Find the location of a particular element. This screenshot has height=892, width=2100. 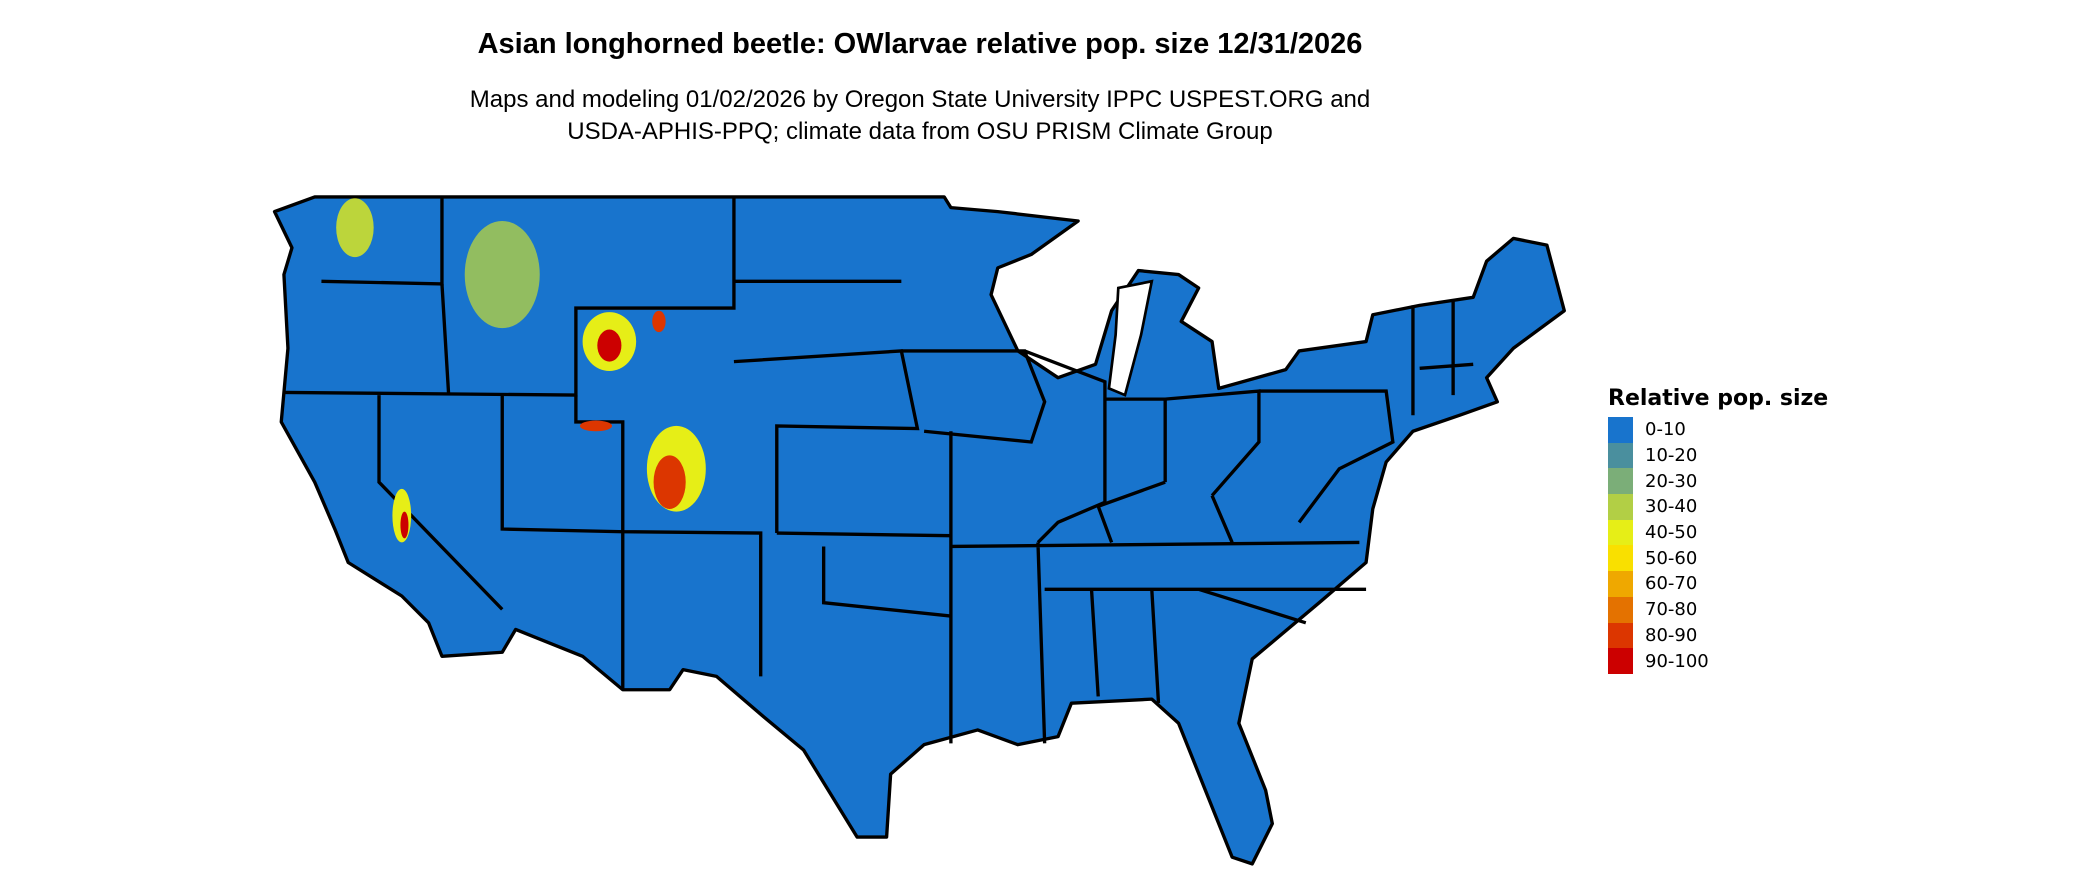

legend-label: 10-20 is located at coordinates (1671, 456).